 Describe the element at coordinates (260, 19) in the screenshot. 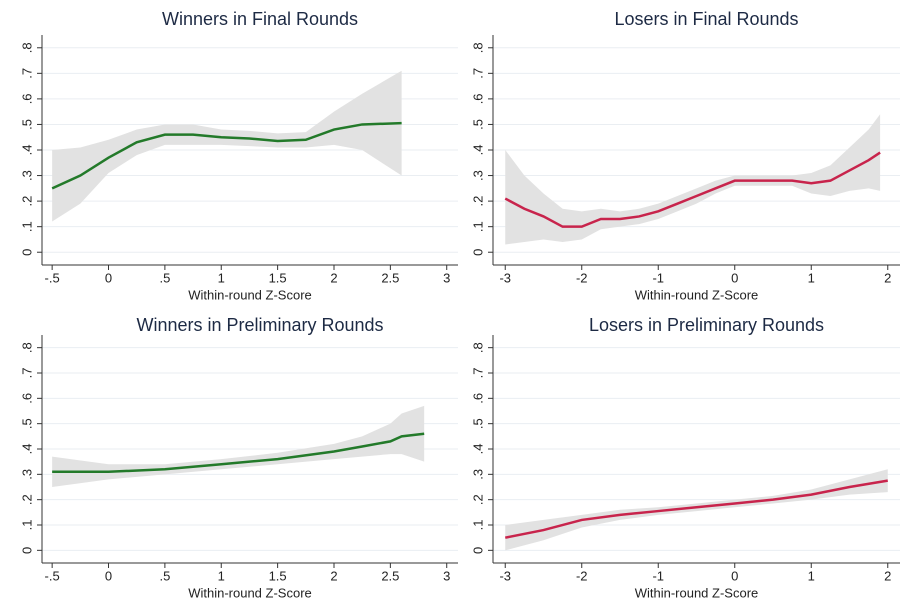

I see `chart-title: Winners in Final Rounds` at that location.